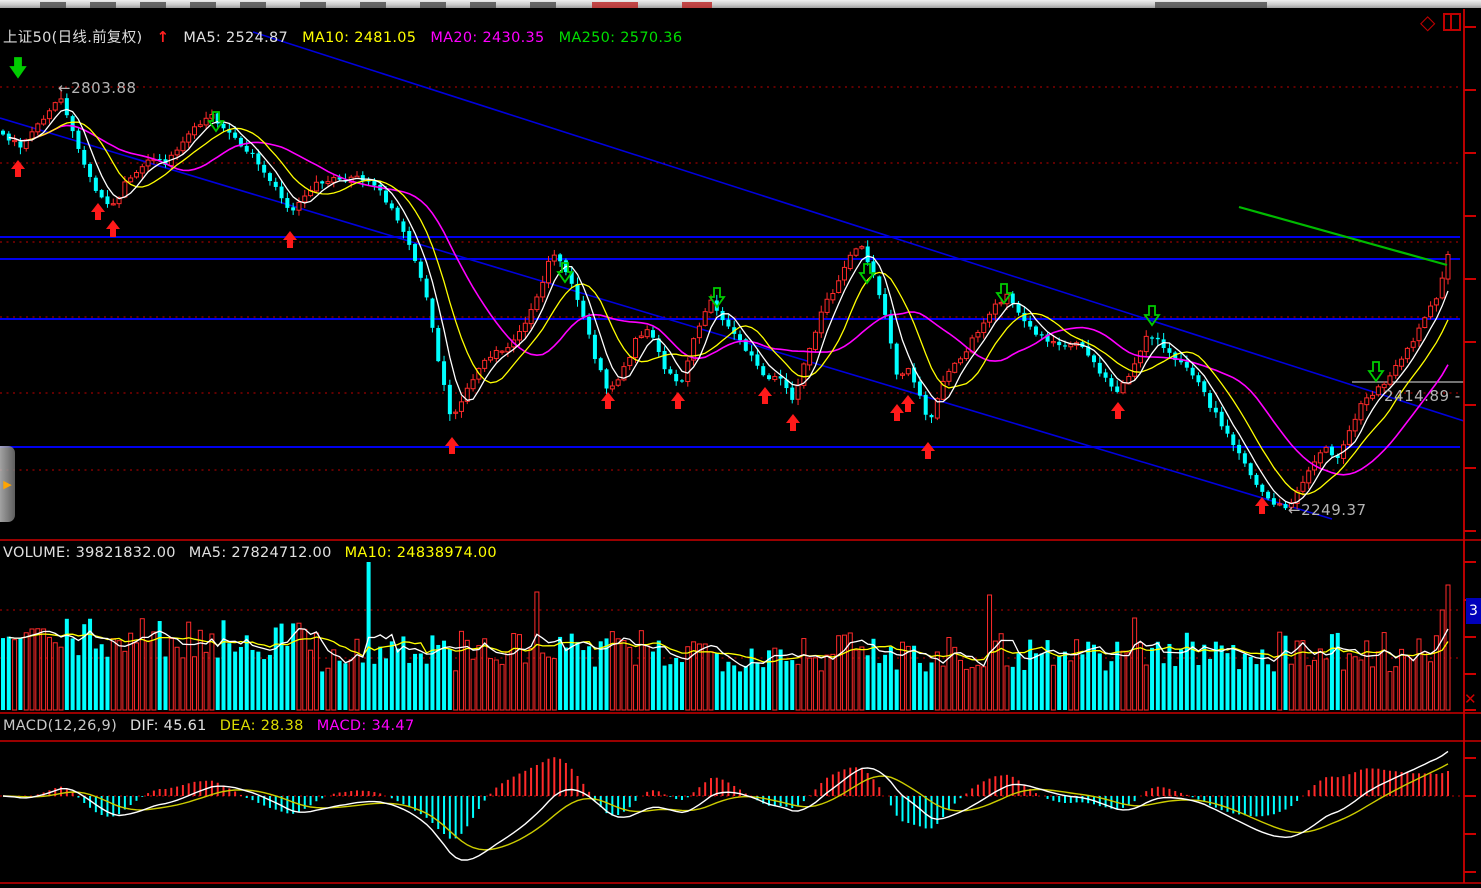 Image resolution: width=1481 pixels, height=888 pixels. What do you see at coordinates (89, 553) in the screenshot?
I see `volume-value: VOLUME: 39821832.00` at bounding box center [89, 553].